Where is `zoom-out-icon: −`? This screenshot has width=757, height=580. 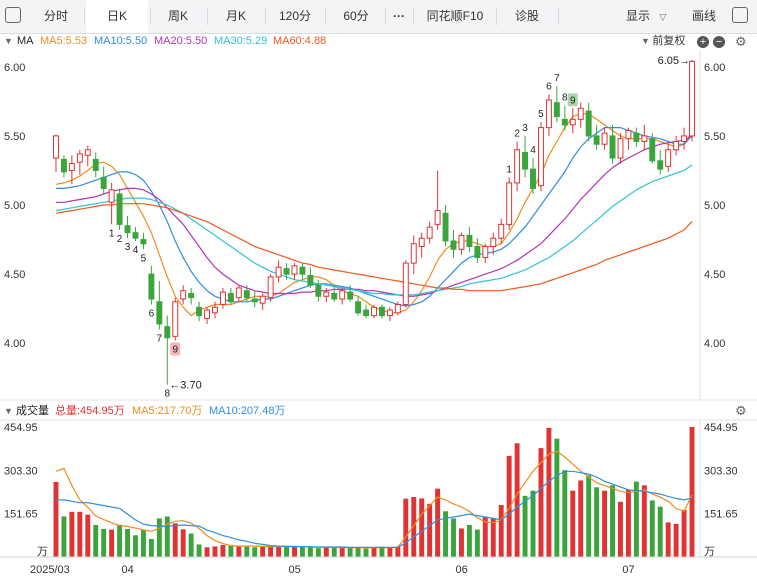 zoom-out-icon: − is located at coordinates (719, 42).